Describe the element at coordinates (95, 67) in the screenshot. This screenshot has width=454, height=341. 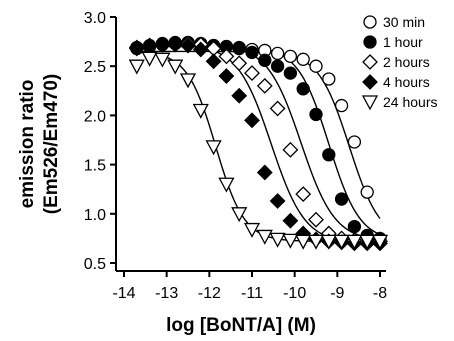
I see `y-tick-label: 2.5` at that location.